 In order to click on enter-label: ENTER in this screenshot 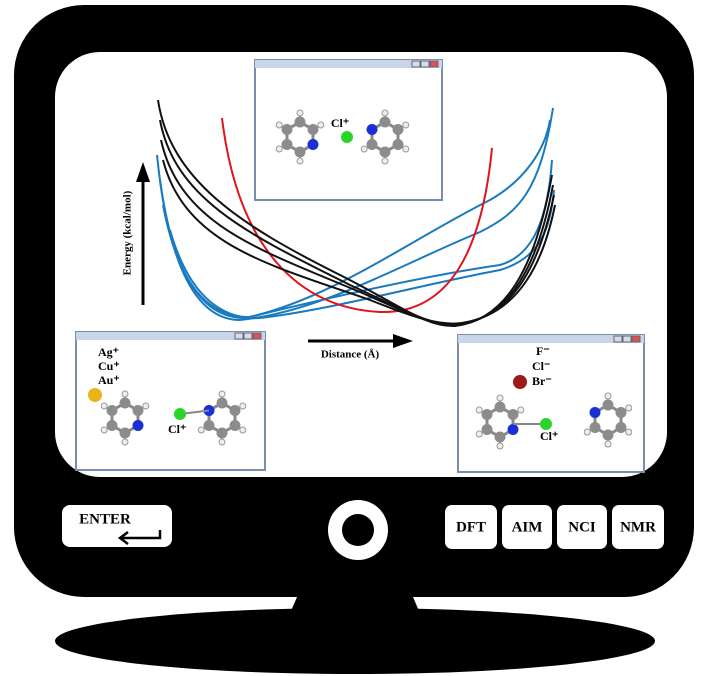, I will do `click(105, 519)`.